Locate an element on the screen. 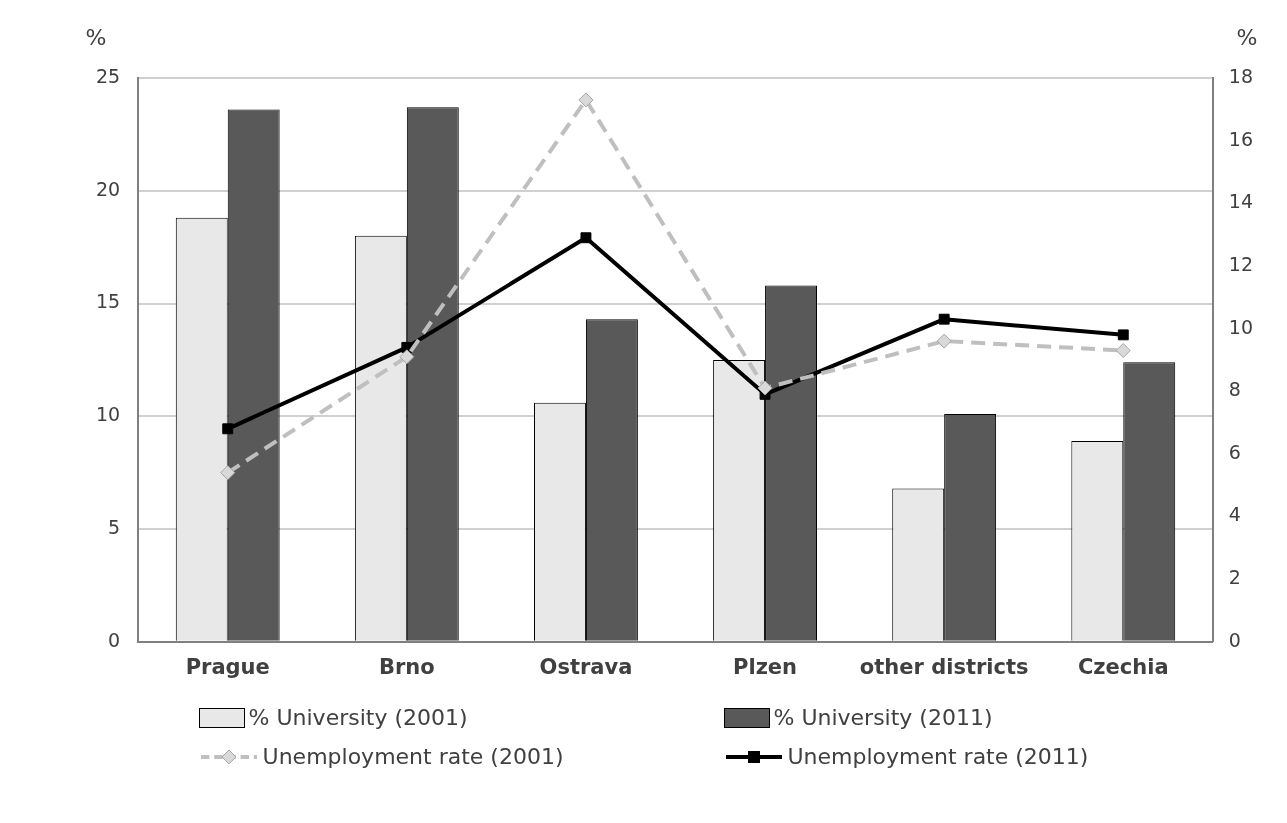 Image resolution: width=1287 pixels, height=823 pixels. y2-tick-label: 4 is located at coordinates (1234, 514).